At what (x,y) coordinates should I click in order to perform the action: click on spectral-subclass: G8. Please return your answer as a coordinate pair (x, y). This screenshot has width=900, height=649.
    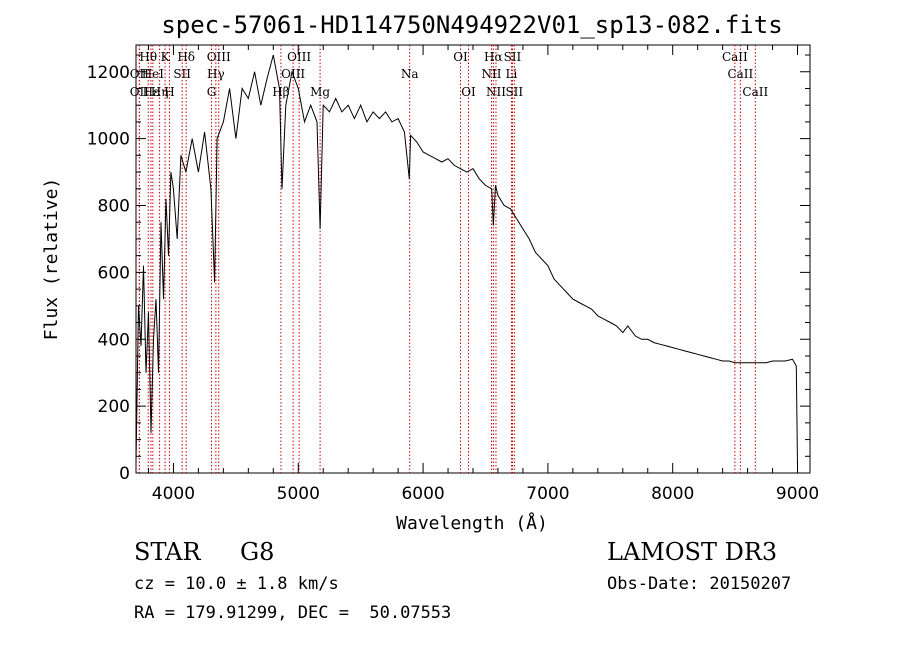
    Looking at the image, I should click on (257, 552).